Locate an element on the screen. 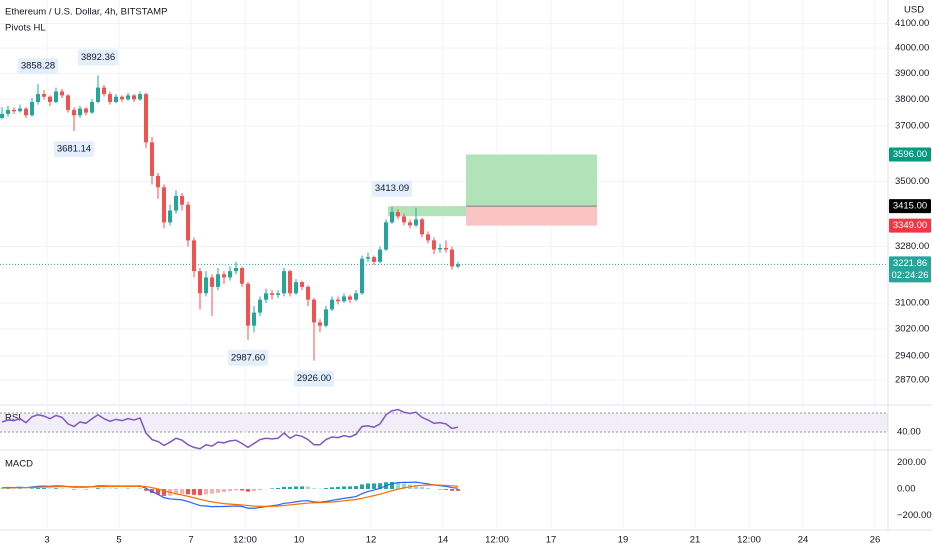  pane-title: MACD is located at coordinates (19, 464).